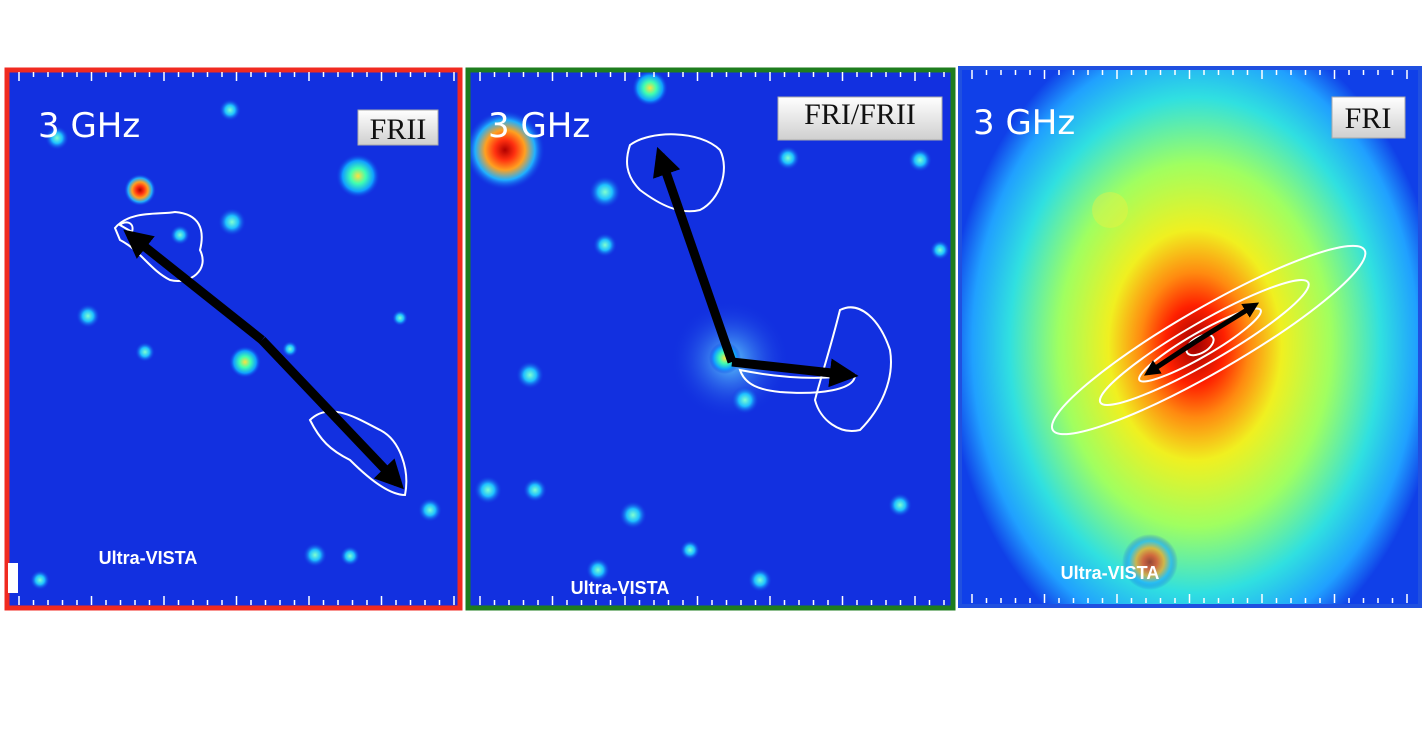  Describe the element at coordinates (860, 114) in the screenshot. I see `class-label: FRI/FRII` at that location.